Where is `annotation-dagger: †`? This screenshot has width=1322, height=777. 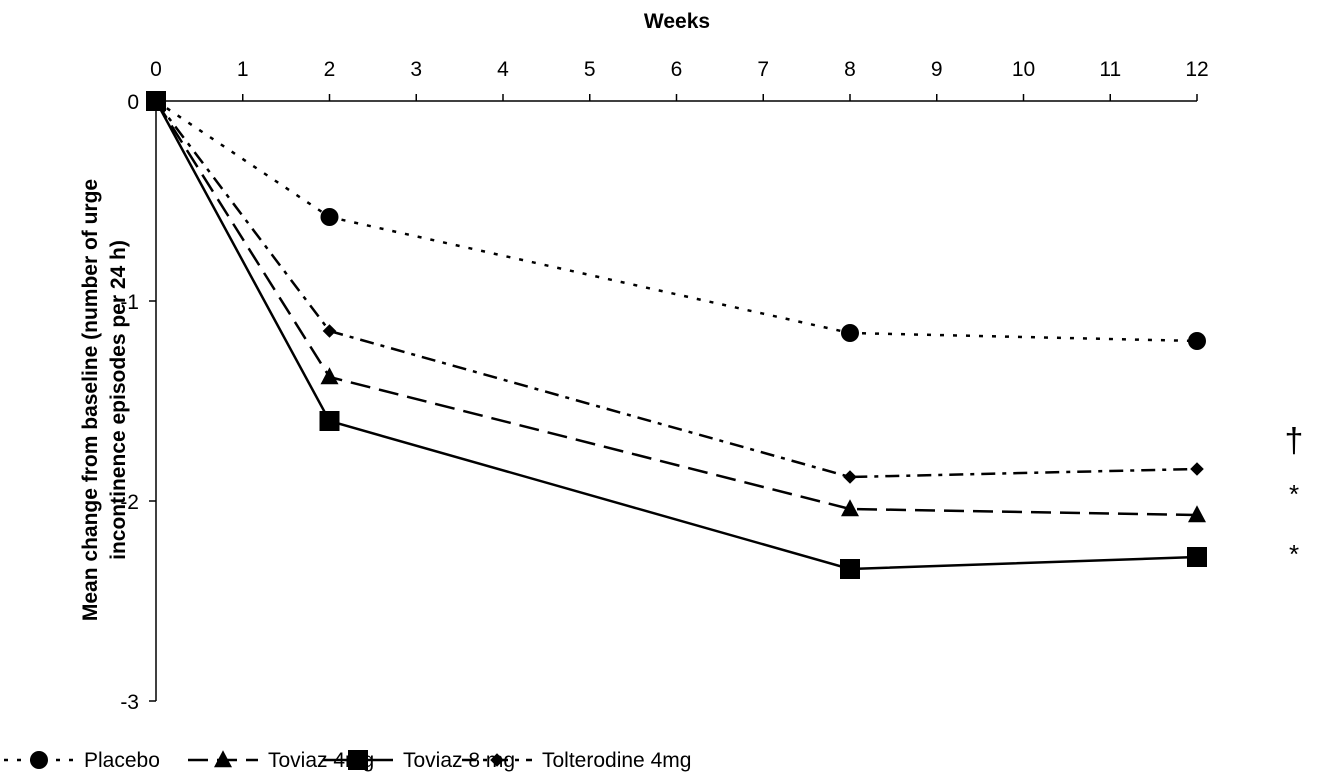
annotation-dagger: † is located at coordinates (1294, 441).